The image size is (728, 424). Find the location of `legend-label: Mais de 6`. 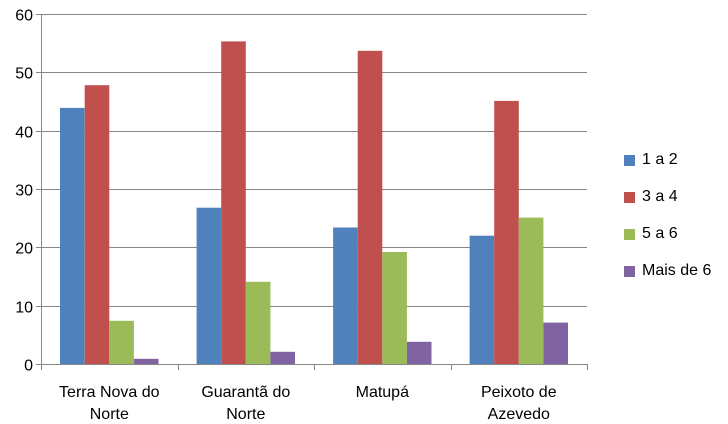

legend-label: Mais de 6 is located at coordinates (677, 270).